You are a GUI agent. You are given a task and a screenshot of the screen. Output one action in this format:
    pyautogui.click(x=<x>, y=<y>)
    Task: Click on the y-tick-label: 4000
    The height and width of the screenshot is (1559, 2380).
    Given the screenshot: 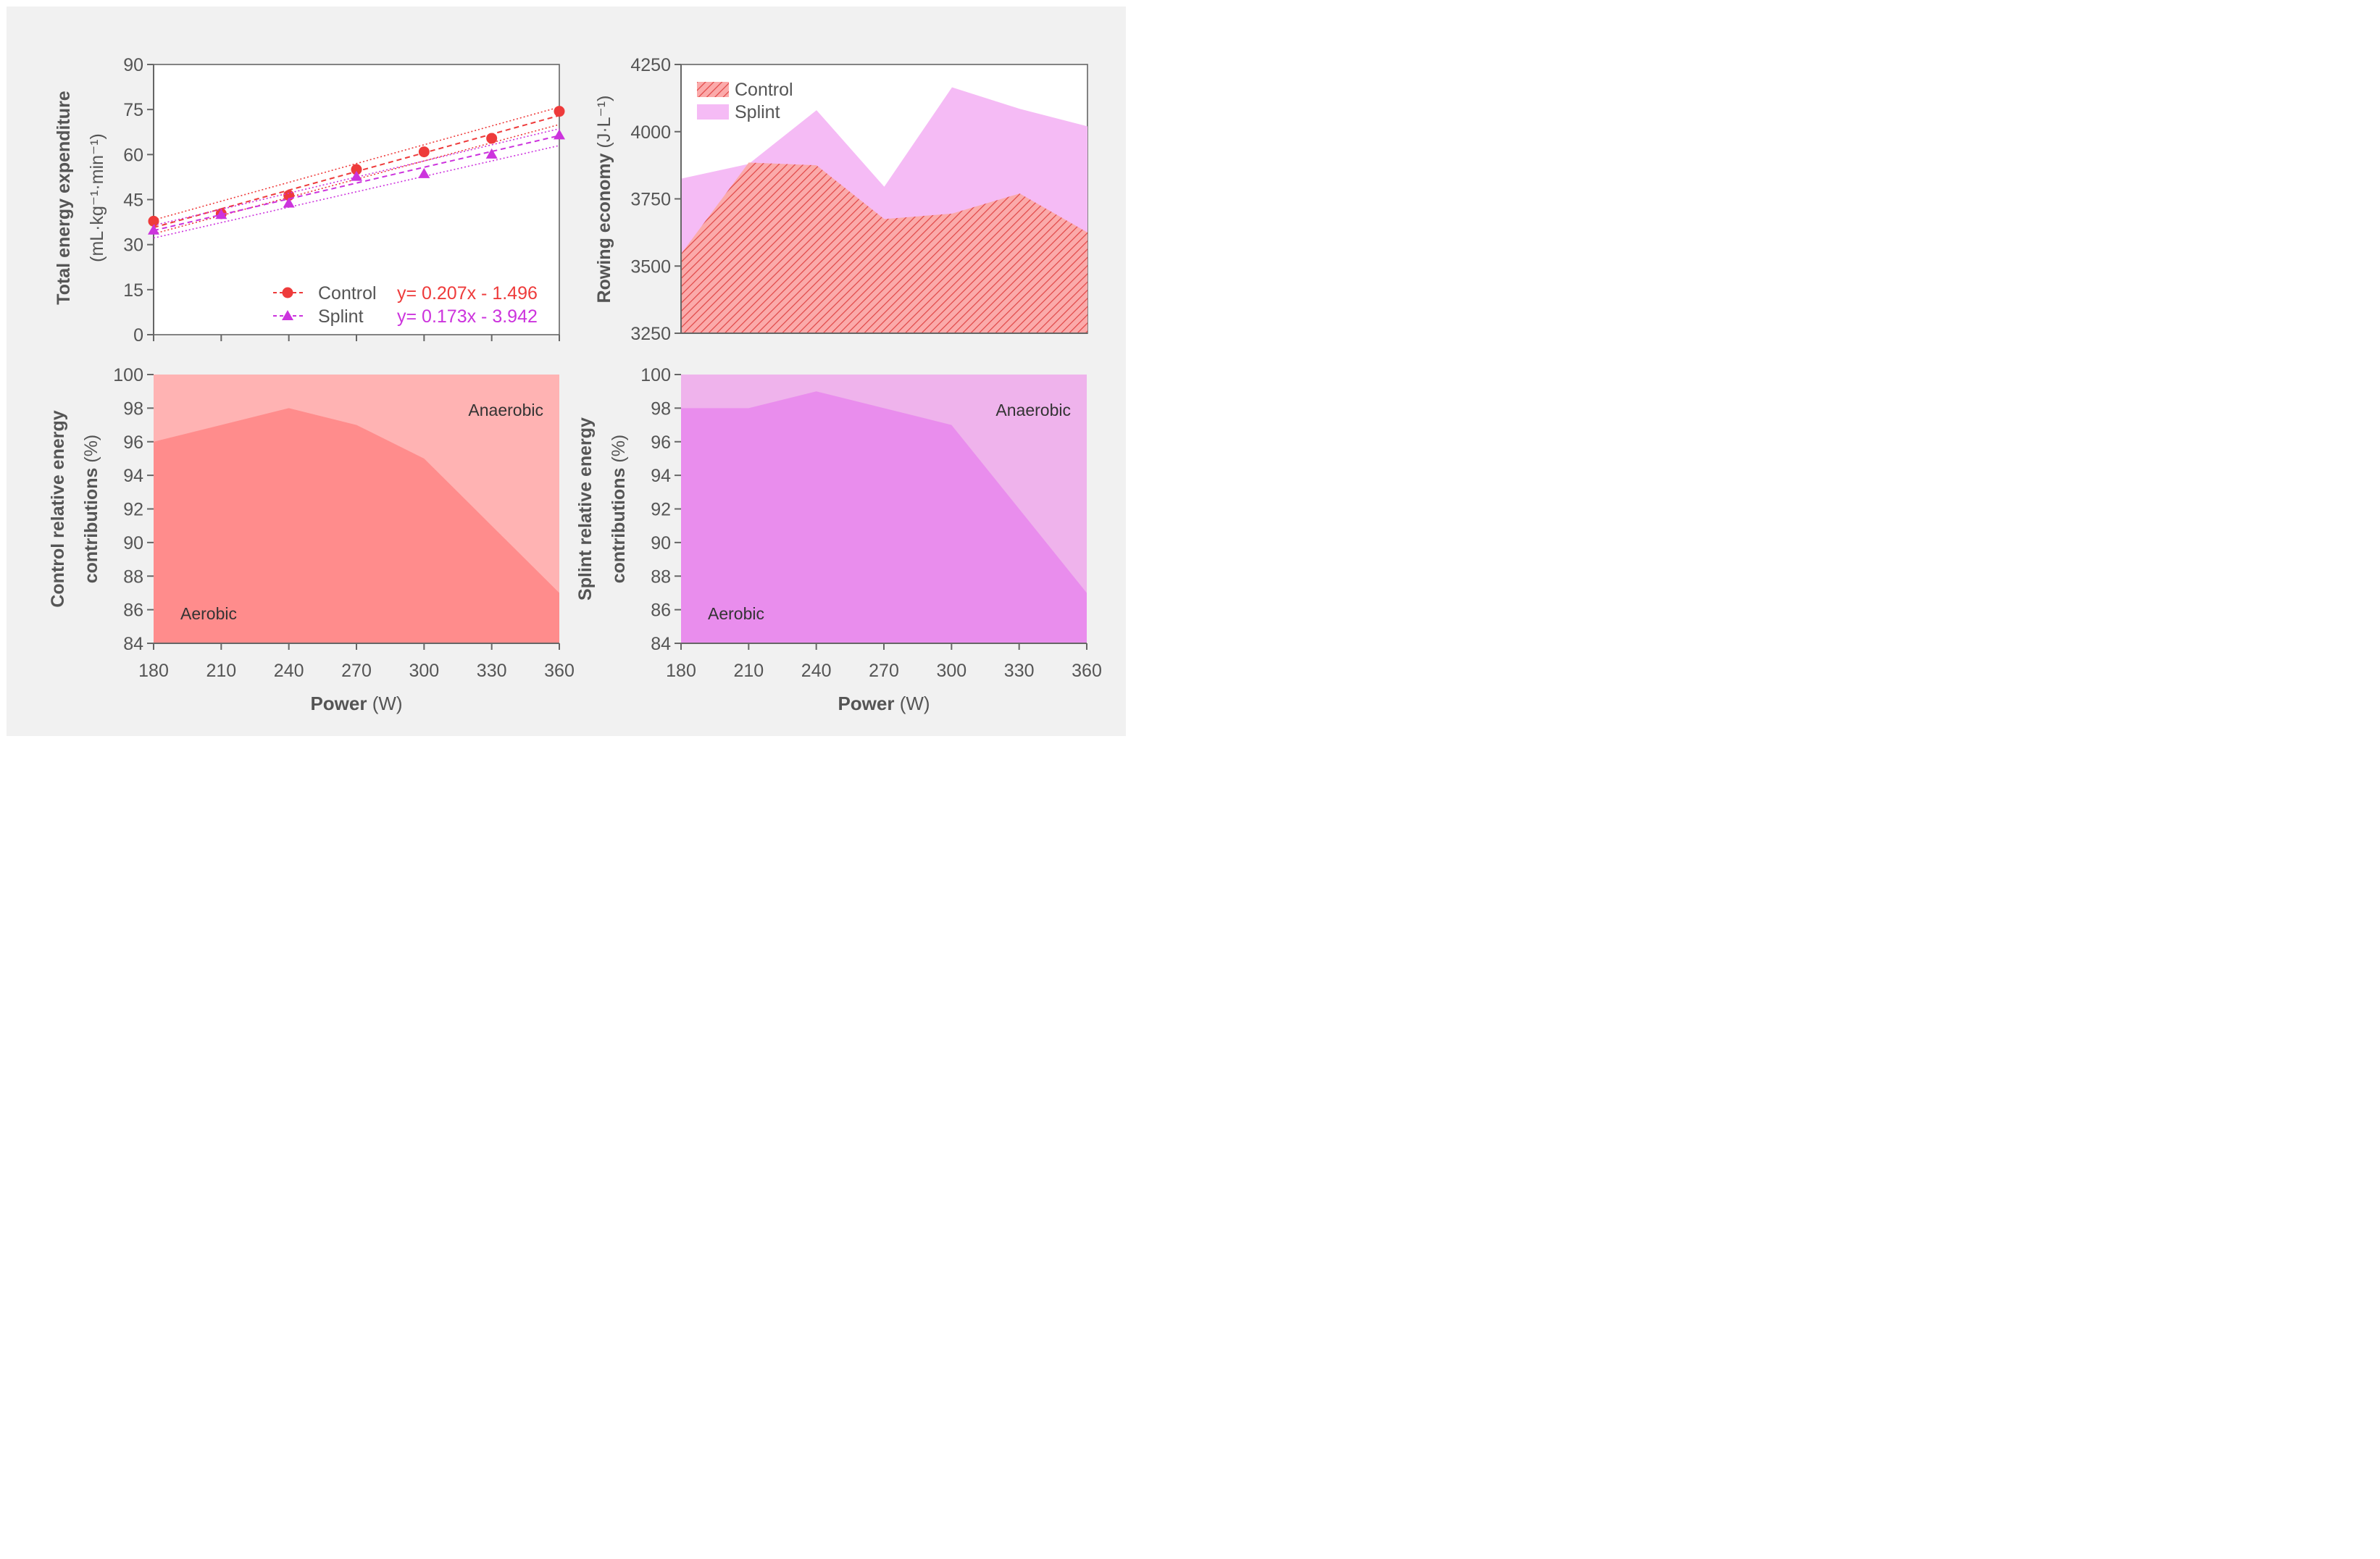 What is the action you would take?
    pyautogui.click(x=650, y=132)
    